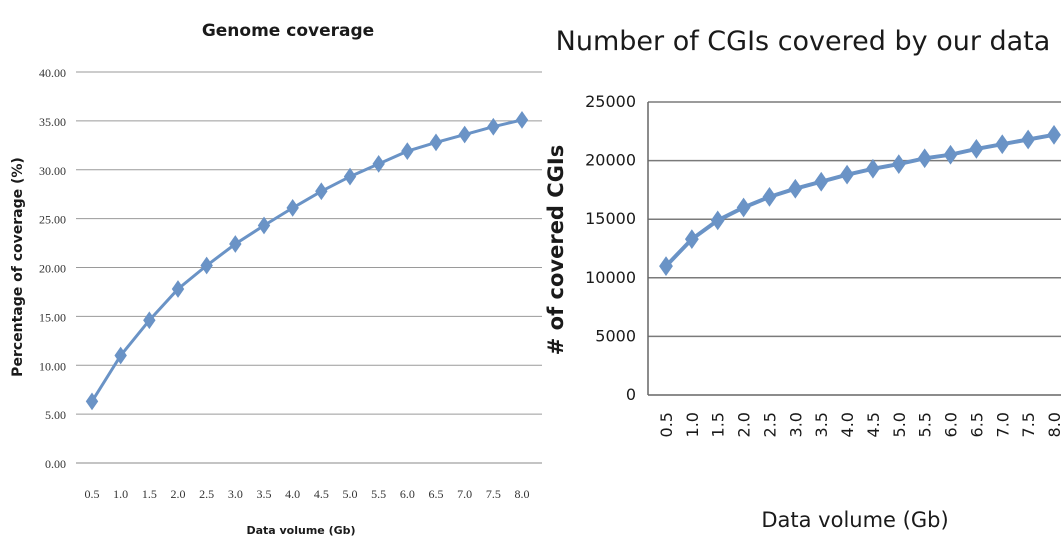  I want to click on y-tick-label: 0, so click(631, 394).